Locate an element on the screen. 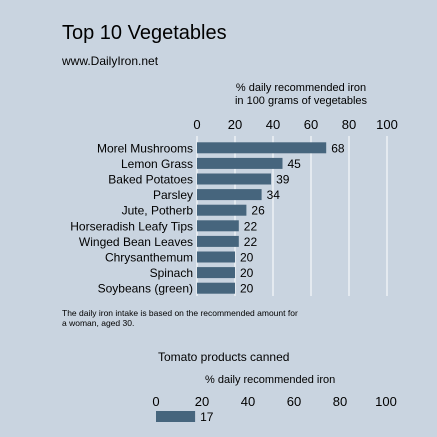 This screenshot has height=437, width=437. category-label: Chrysanthemum is located at coordinates (149, 258).